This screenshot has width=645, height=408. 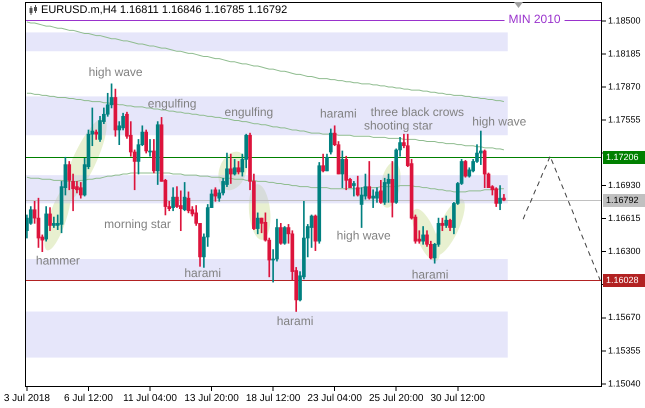 I want to click on y-tick-label: 1.15040, so click(x=624, y=383).